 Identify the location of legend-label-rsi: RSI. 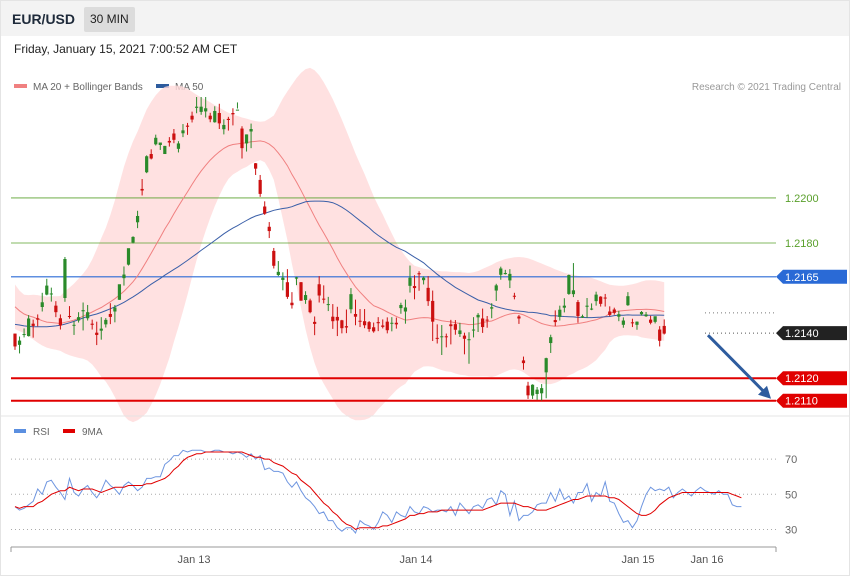
(41, 432).